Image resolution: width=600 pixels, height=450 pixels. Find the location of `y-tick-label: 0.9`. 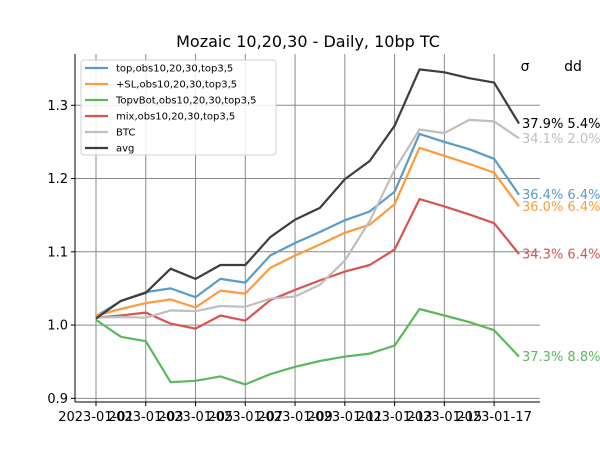

y-tick-label: 0.9 is located at coordinates (57, 399).